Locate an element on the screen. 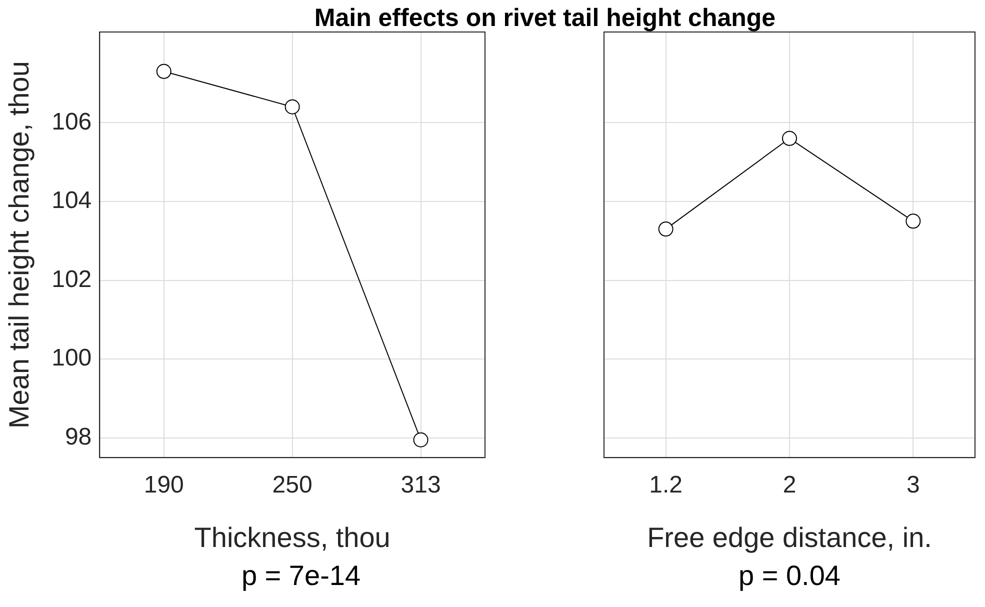 The image size is (985, 607). x-axis-title: Thickness, thou is located at coordinates (292, 537).